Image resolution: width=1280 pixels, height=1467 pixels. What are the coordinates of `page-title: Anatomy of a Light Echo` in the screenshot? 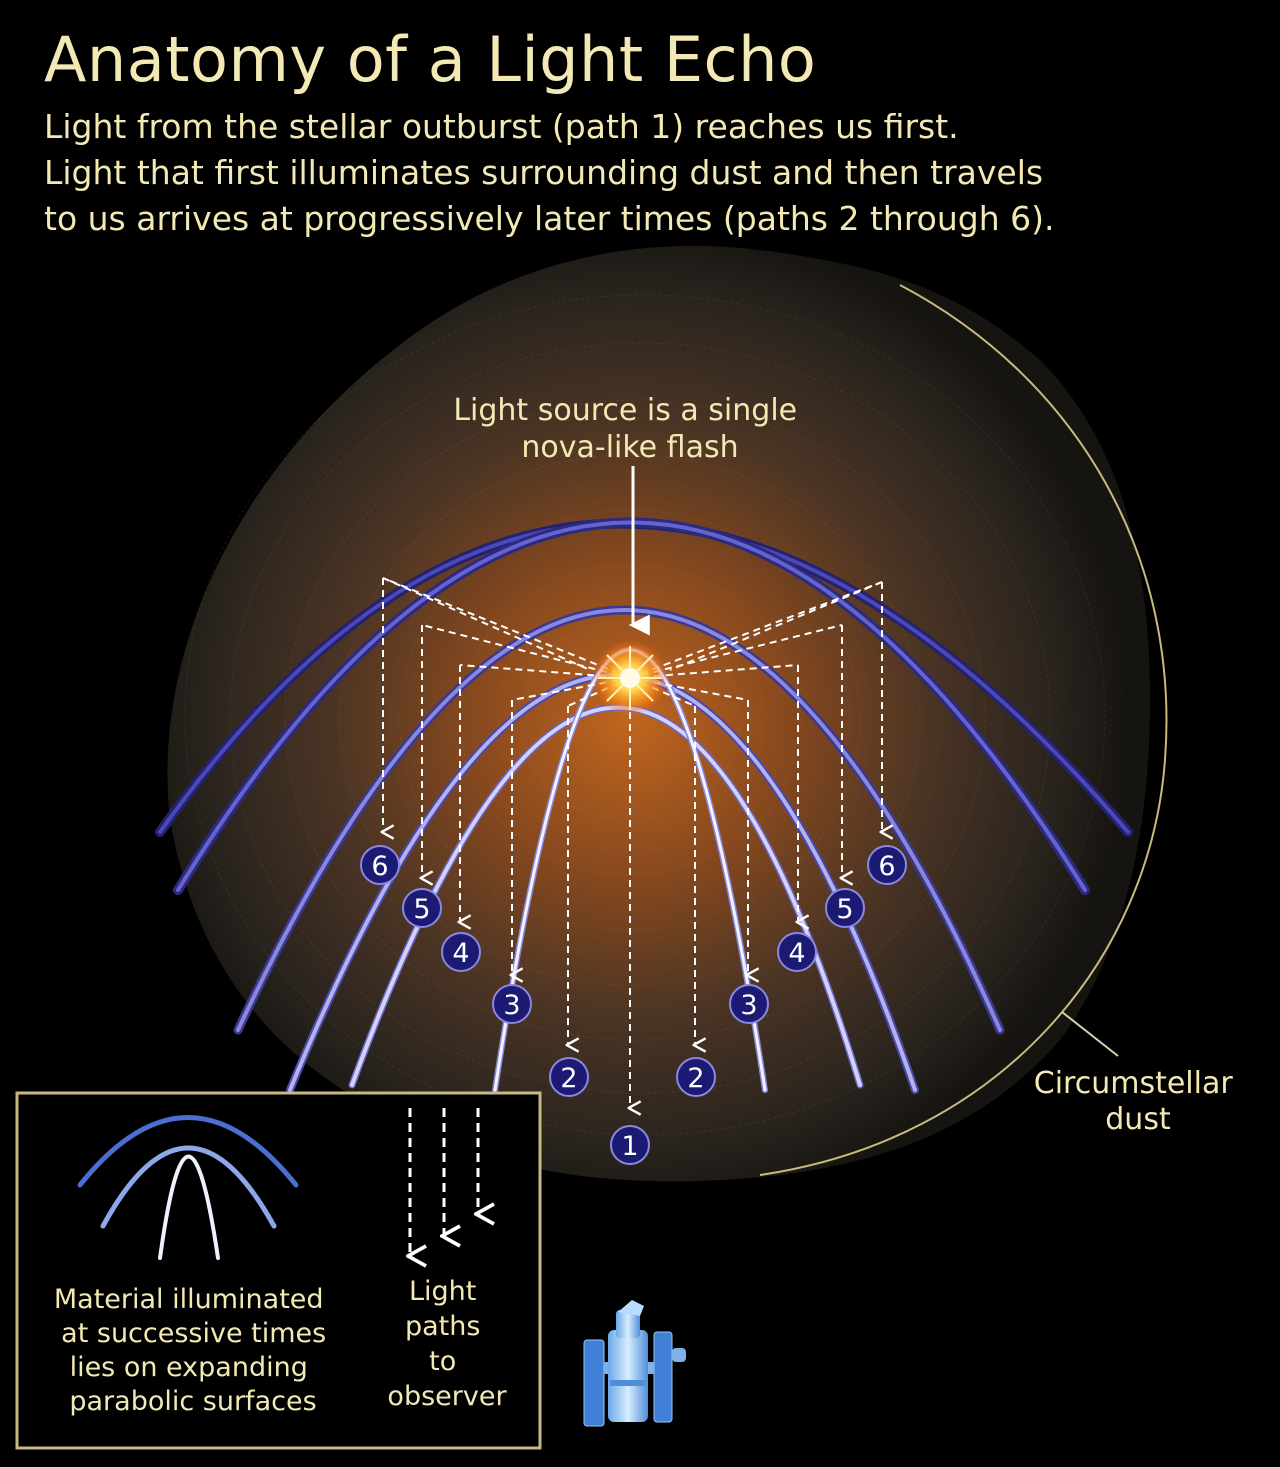 It's located at (430, 59).